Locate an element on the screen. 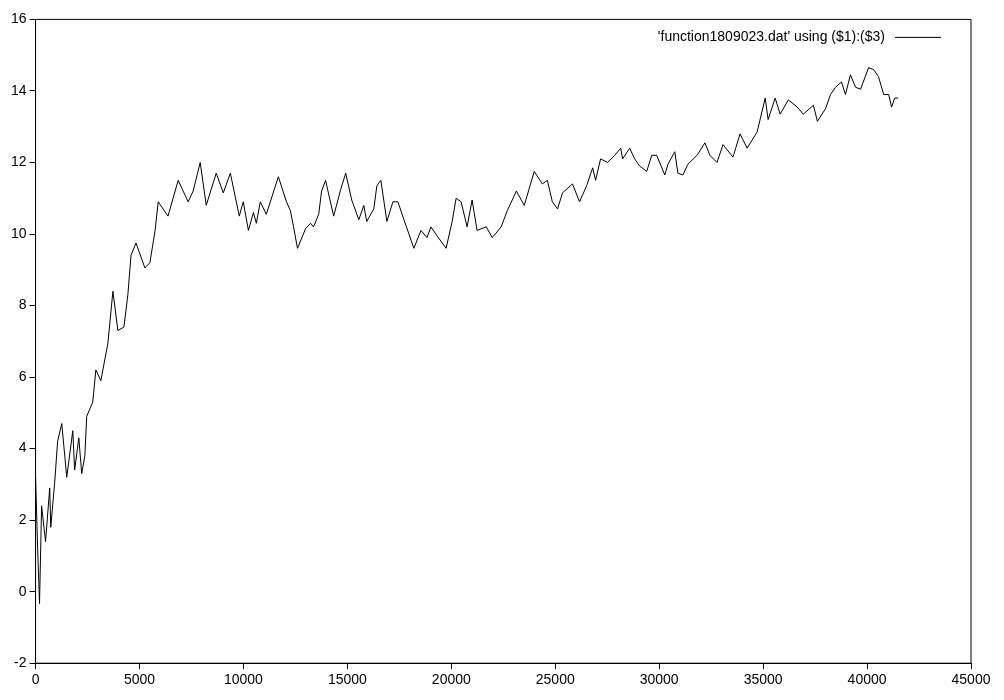 This screenshot has height=700, width=1004. x-tick-label: 25000 is located at coordinates (555, 679).